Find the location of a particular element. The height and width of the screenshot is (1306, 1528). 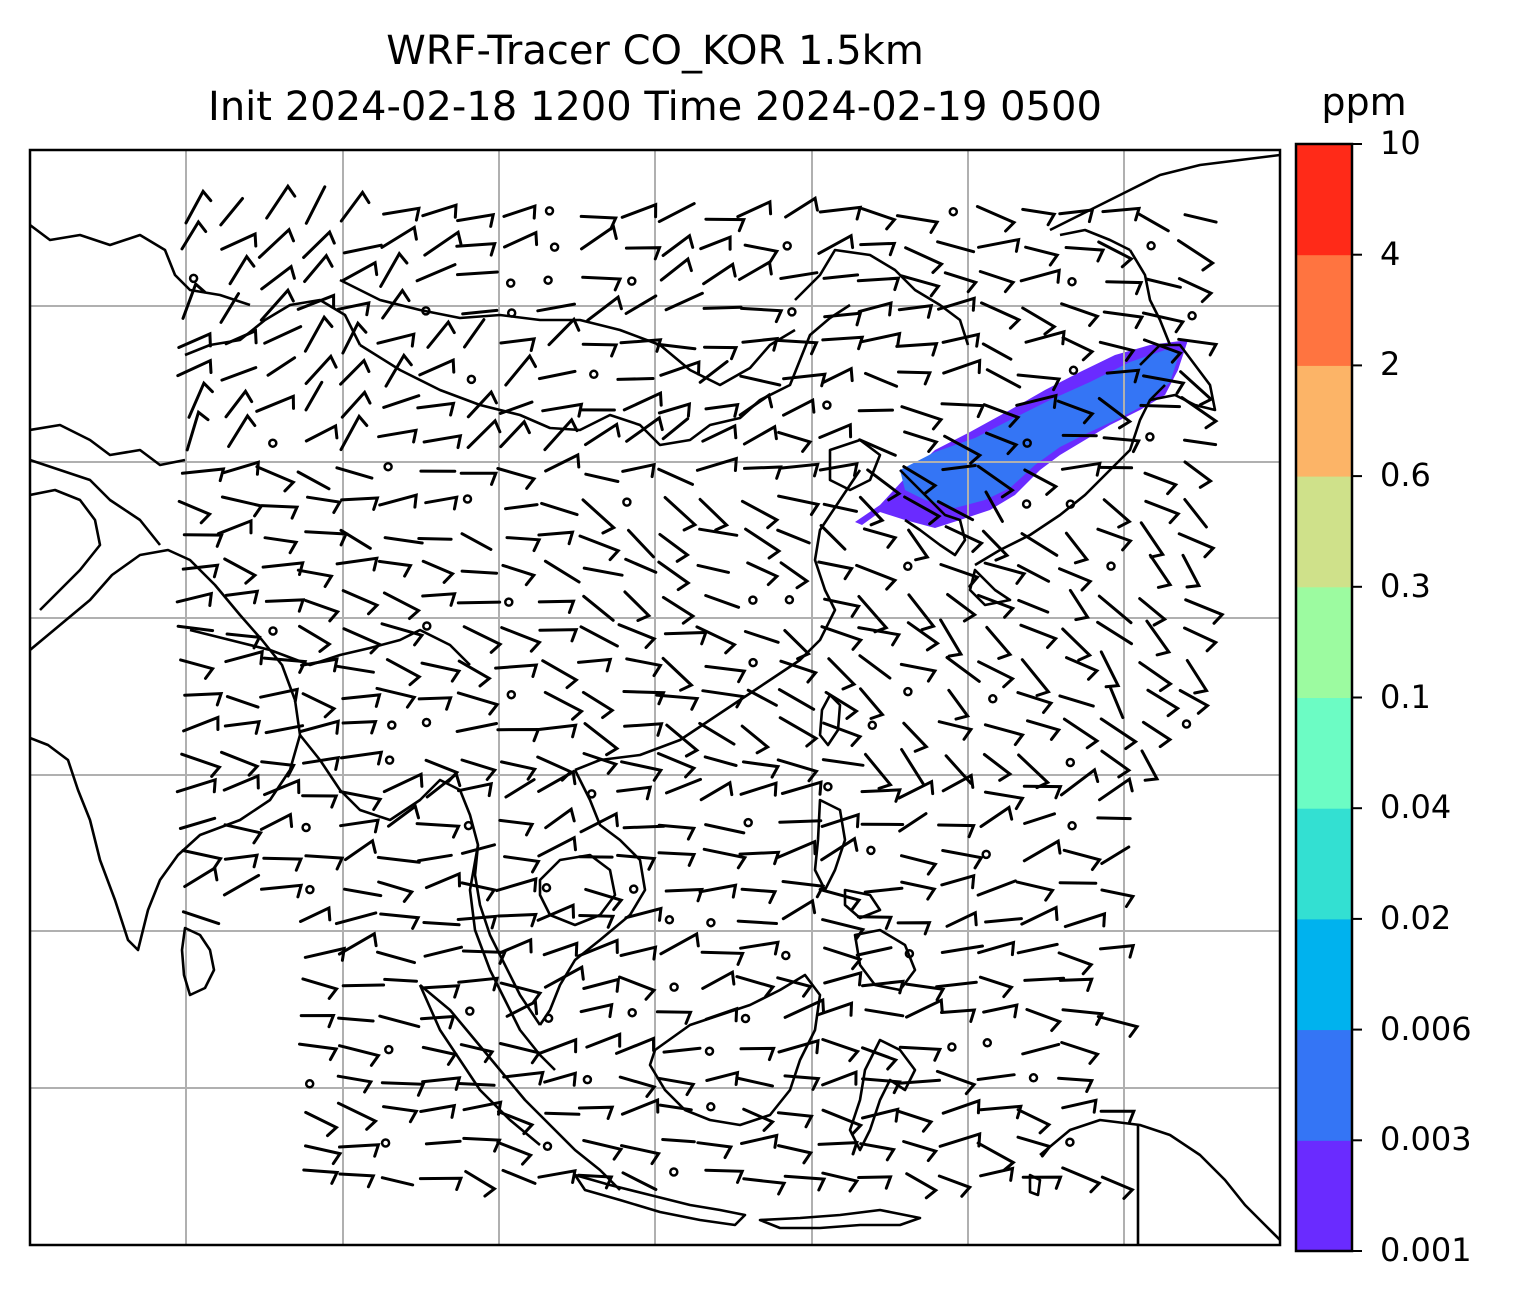

coastline-java is located at coordinates (660, 1200).